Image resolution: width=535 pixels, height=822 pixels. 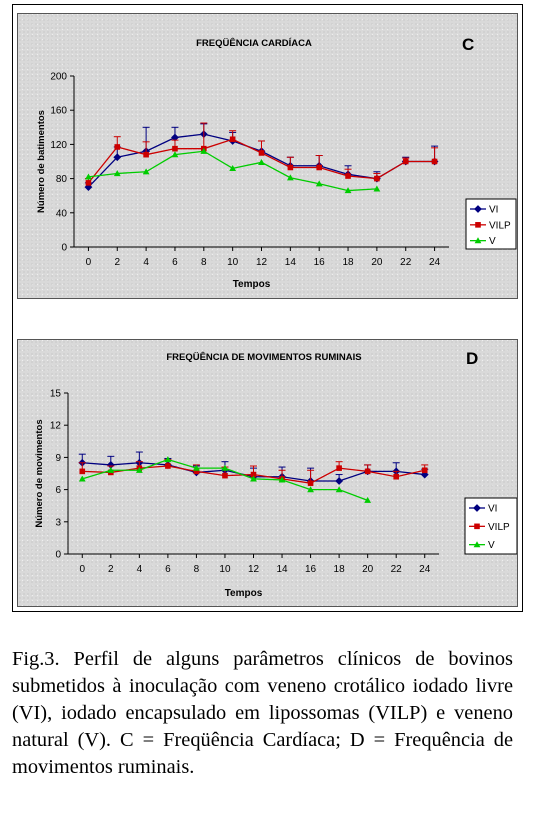 What do you see at coordinates (58, 111) in the screenshot?
I see `y-tick-label: 160` at bounding box center [58, 111].